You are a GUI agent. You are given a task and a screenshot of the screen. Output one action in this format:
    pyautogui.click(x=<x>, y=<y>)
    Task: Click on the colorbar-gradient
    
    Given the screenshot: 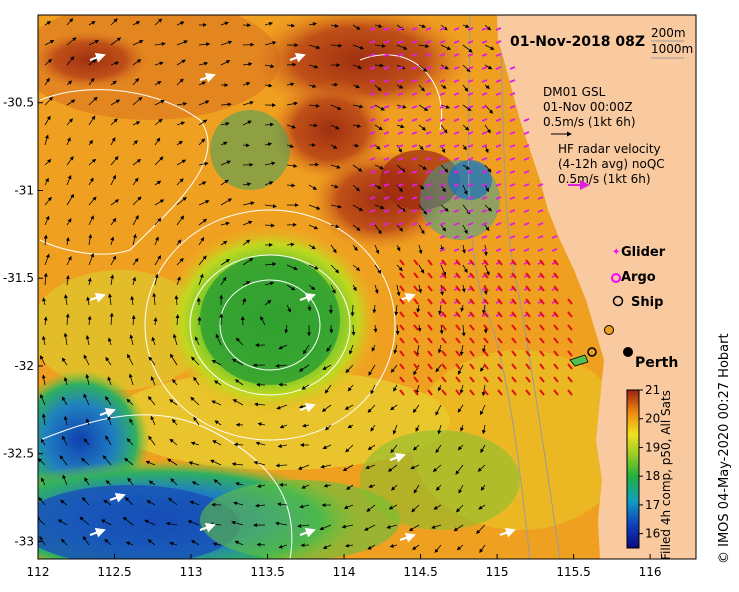 What is the action you would take?
    pyautogui.click(x=633, y=469)
    